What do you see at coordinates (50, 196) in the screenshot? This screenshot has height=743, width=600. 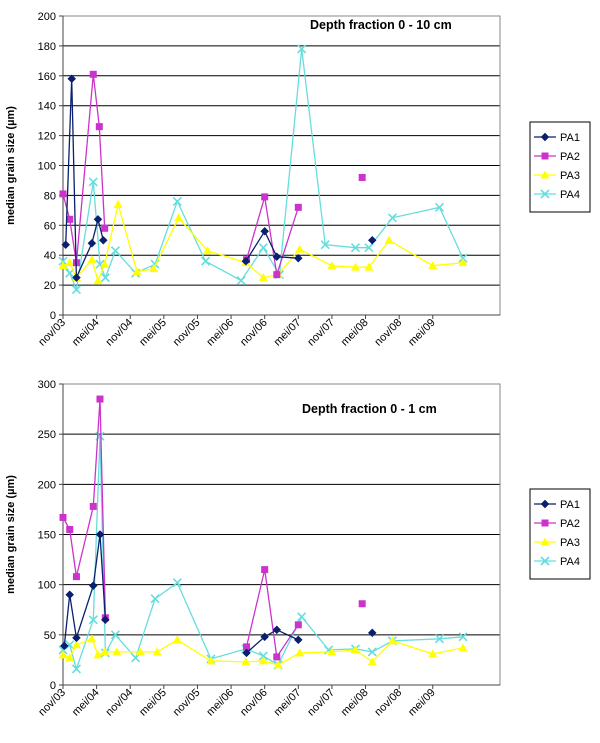 I see `y-tick-label: 80` at bounding box center [50, 196].